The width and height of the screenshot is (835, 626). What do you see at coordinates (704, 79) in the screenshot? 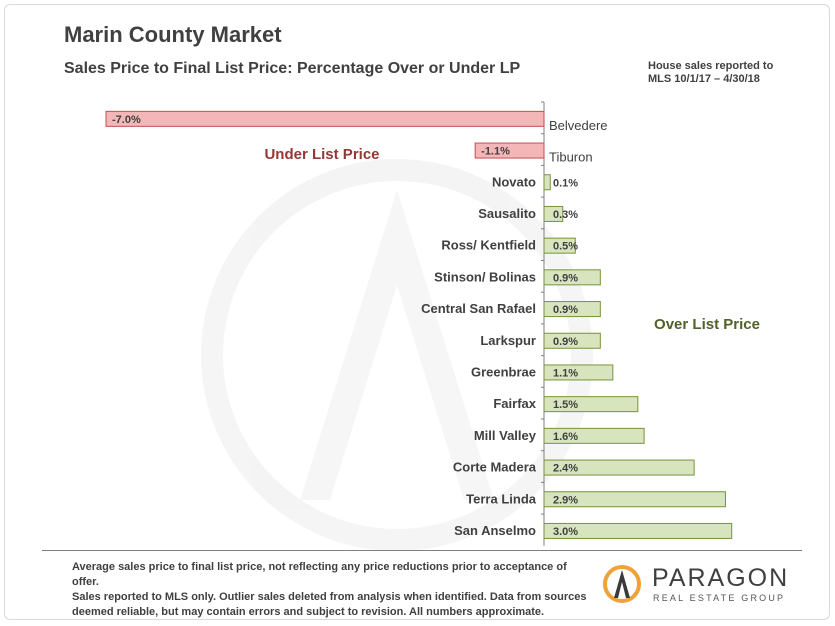
I see `note-line-2: MLS 10/1/17 – 4/30/18` at bounding box center [704, 79].